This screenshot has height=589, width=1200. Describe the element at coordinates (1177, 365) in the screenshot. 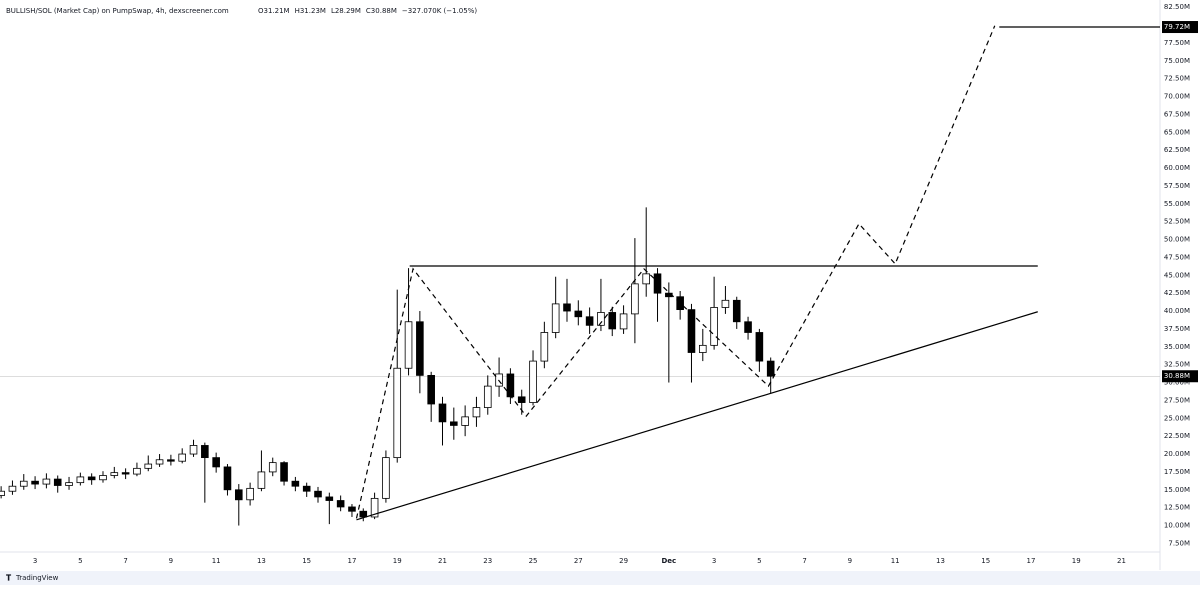

I see `y-tick-label: 32.50M` at that location.